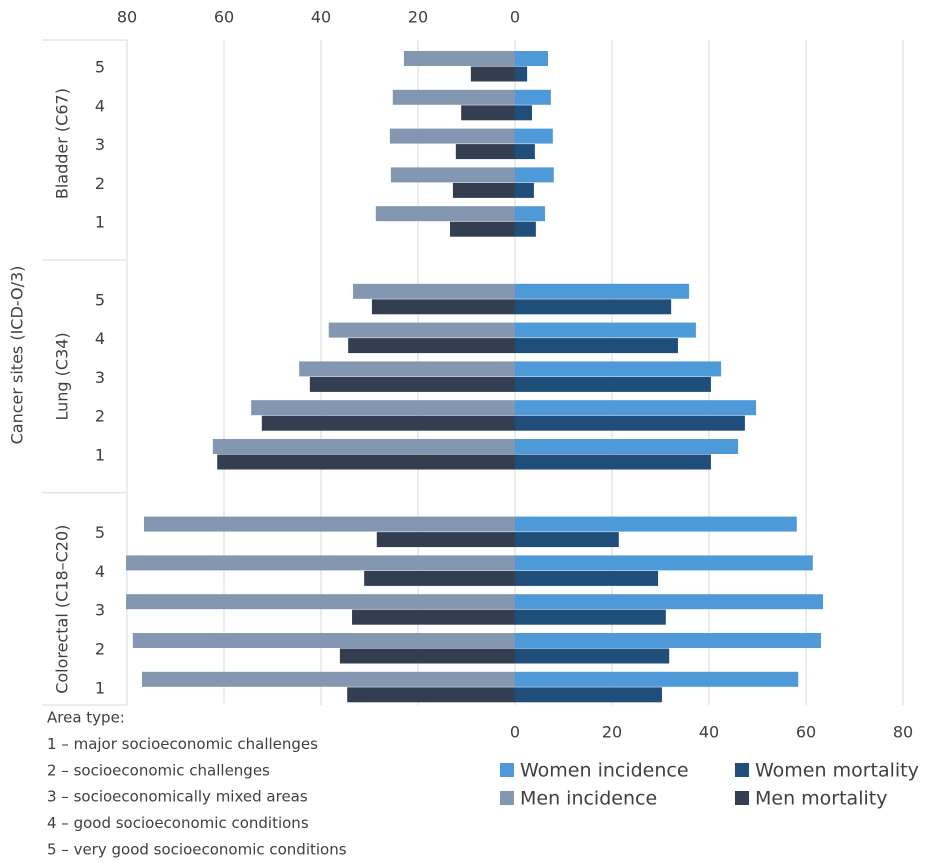 Image resolution: width=933 pixels, height=863 pixels. Describe the element at coordinates (177, 797) in the screenshot. I see `note: 3 – socioeconomically mixed areas` at that location.